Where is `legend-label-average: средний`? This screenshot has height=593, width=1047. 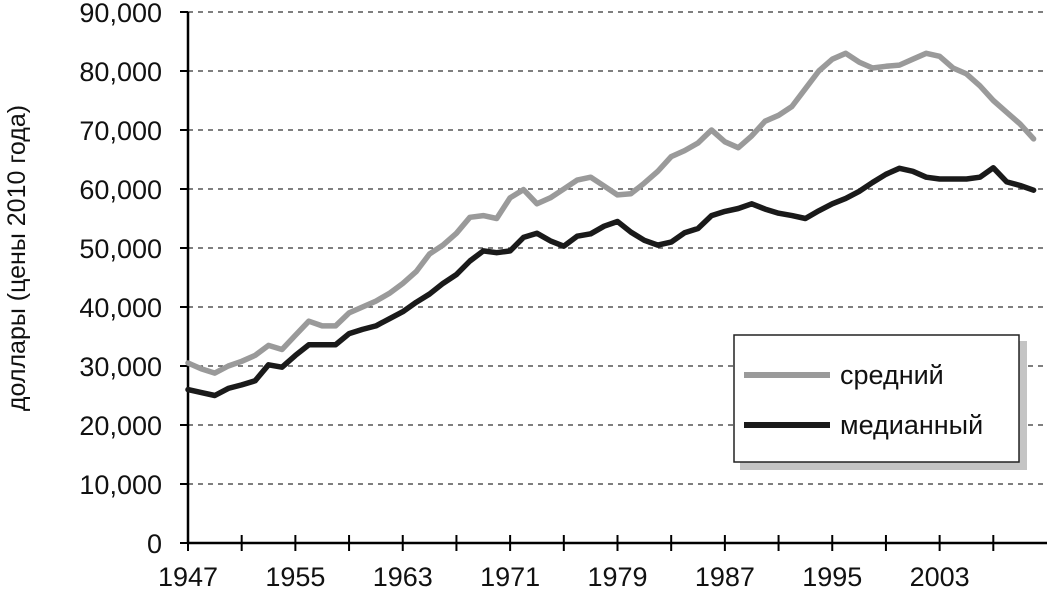 legend-label-average: средний is located at coordinates (892, 375).